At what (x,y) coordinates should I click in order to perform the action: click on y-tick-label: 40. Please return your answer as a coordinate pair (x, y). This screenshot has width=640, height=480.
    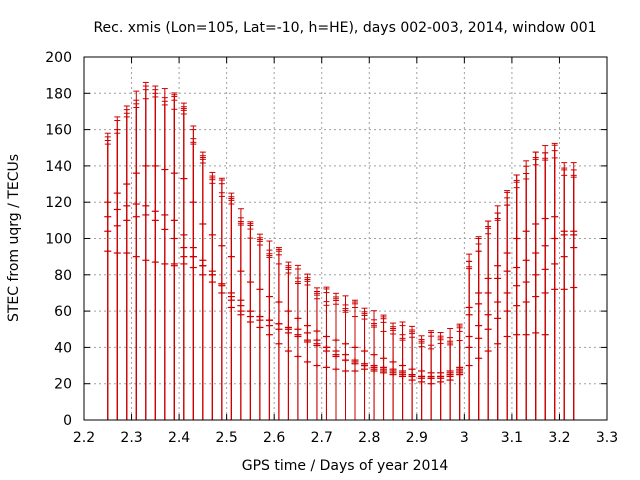
    Looking at the image, I should click on (63, 348).